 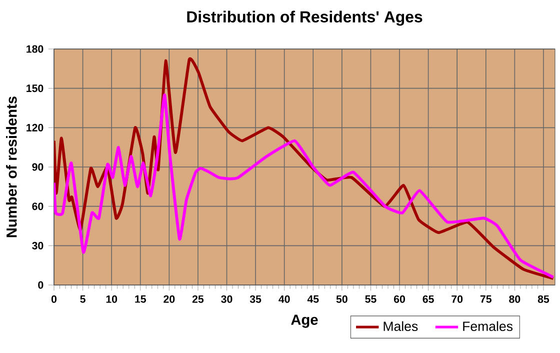 What do you see at coordinates (457, 299) in the screenshot?
I see `x-tick-label: 70` at bounding box center [457, 299].